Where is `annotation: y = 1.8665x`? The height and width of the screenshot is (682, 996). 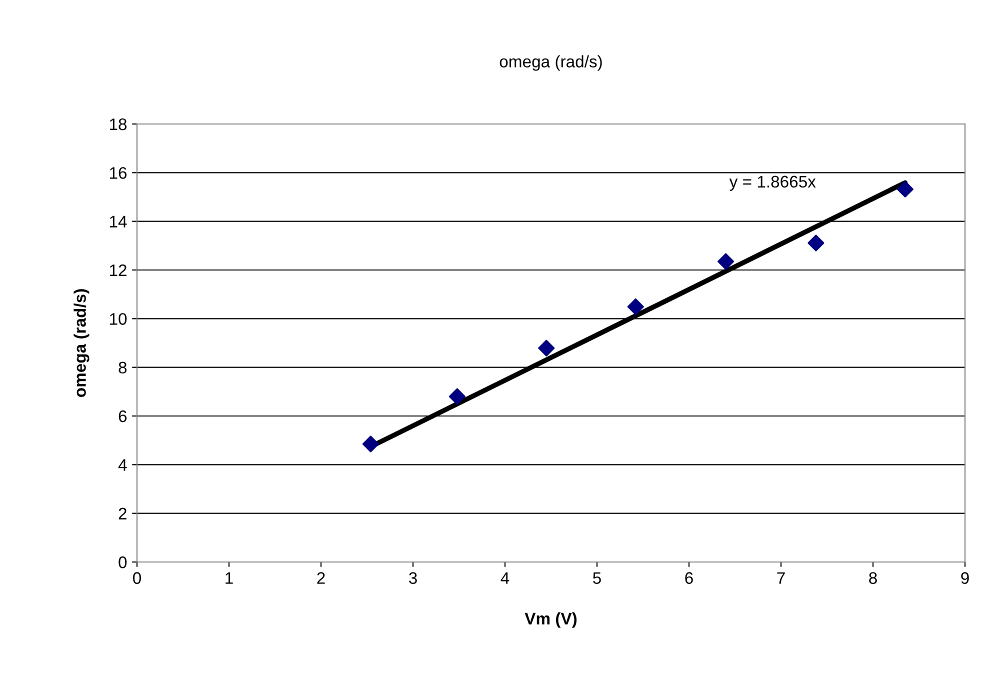
annotation: y = 1.8665x is located at coordinates (772, 183).